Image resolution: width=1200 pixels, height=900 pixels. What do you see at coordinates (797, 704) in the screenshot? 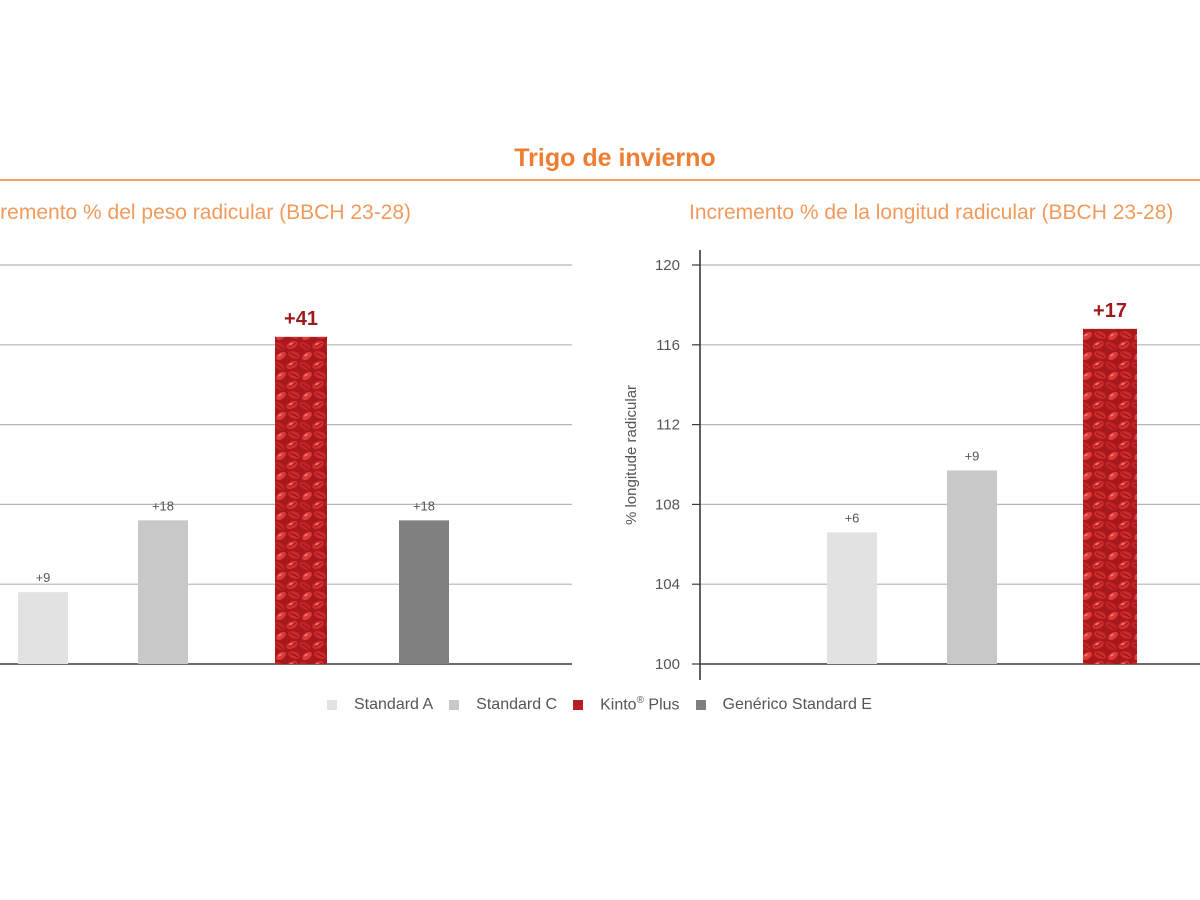
I see `legend-label: Genérico Standard E` at bounding box center [797, 704].